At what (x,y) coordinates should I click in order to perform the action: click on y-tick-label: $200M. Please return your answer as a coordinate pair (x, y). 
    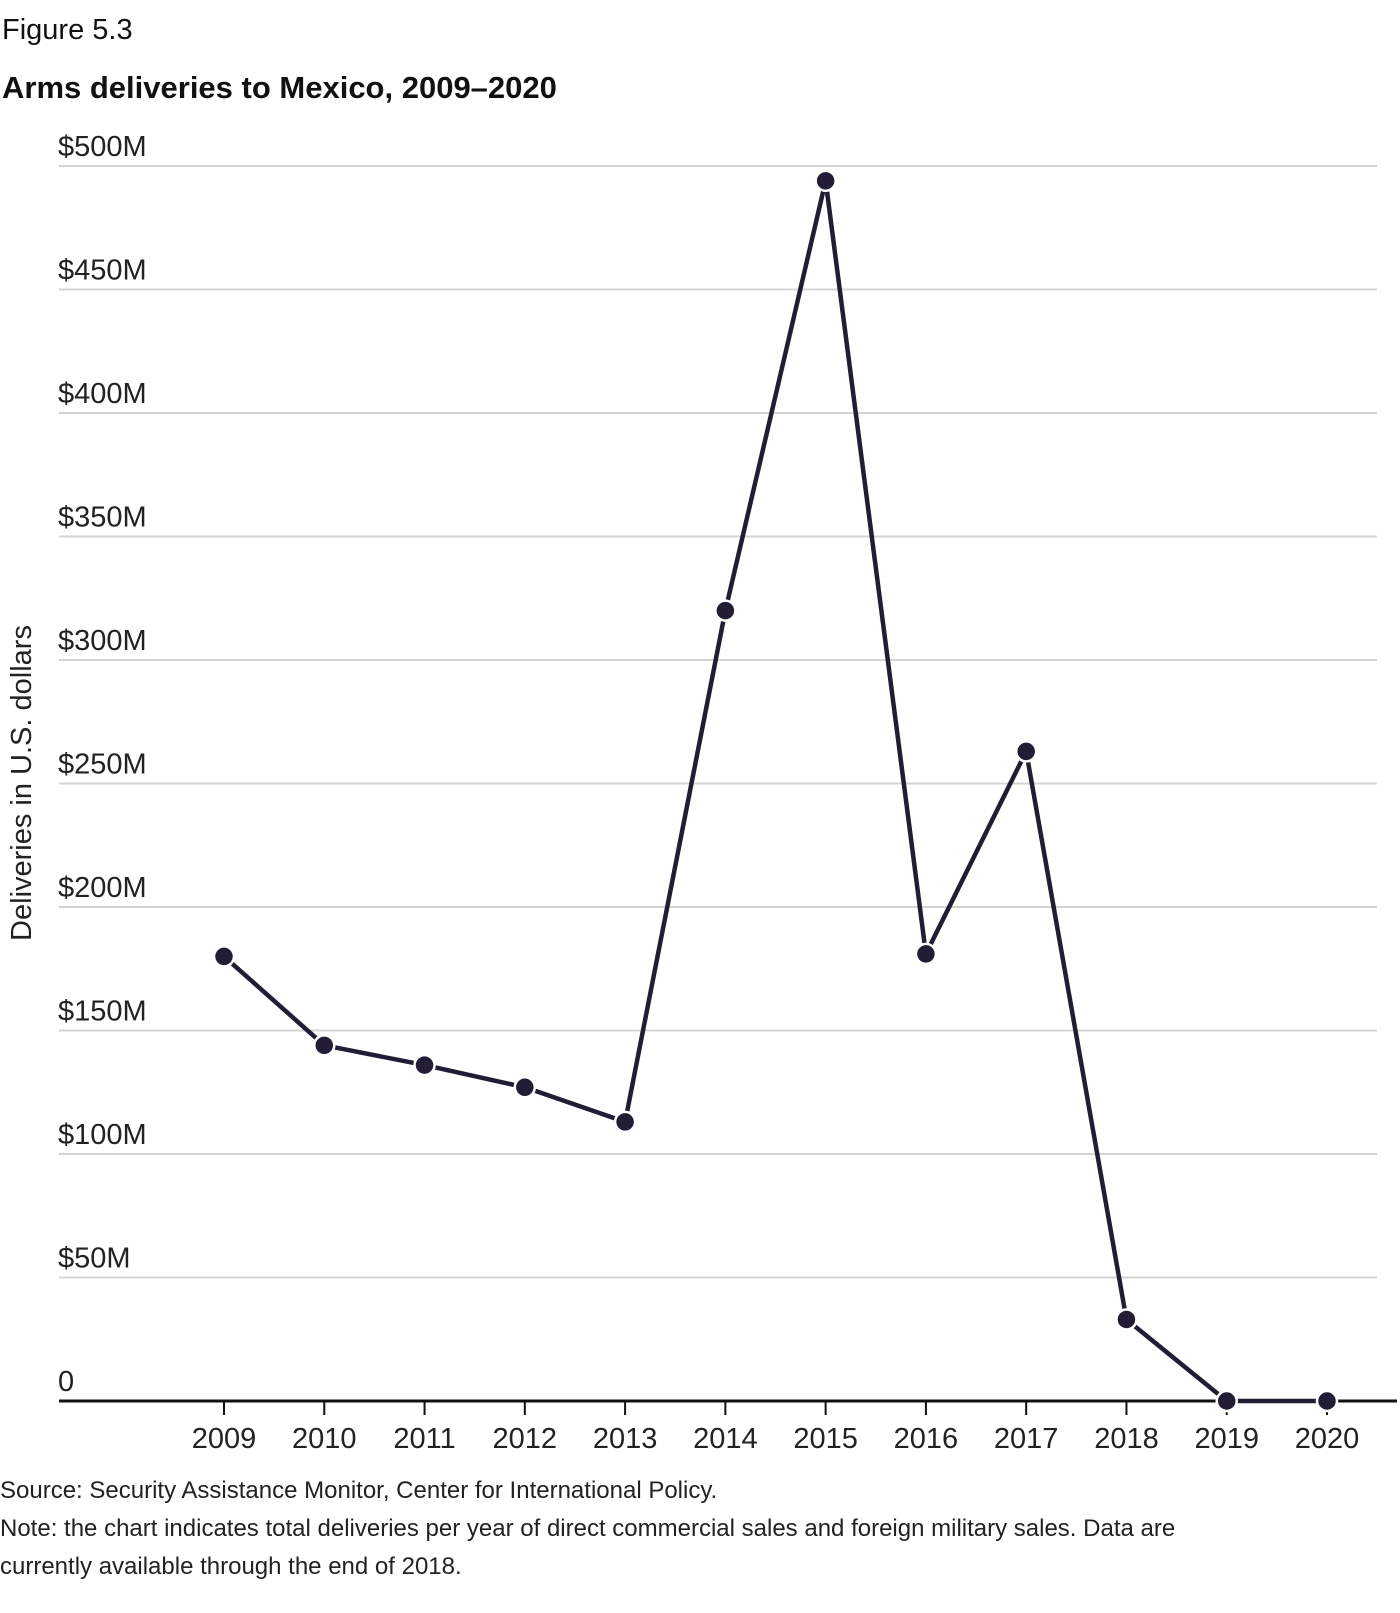
    Looking at the image, I should click on (102, 888).